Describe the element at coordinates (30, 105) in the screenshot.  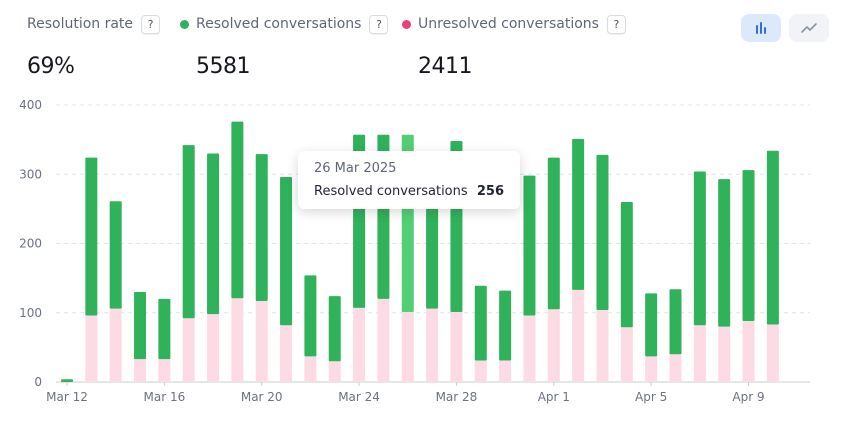
I see `y-tick-label: 400` at that location.